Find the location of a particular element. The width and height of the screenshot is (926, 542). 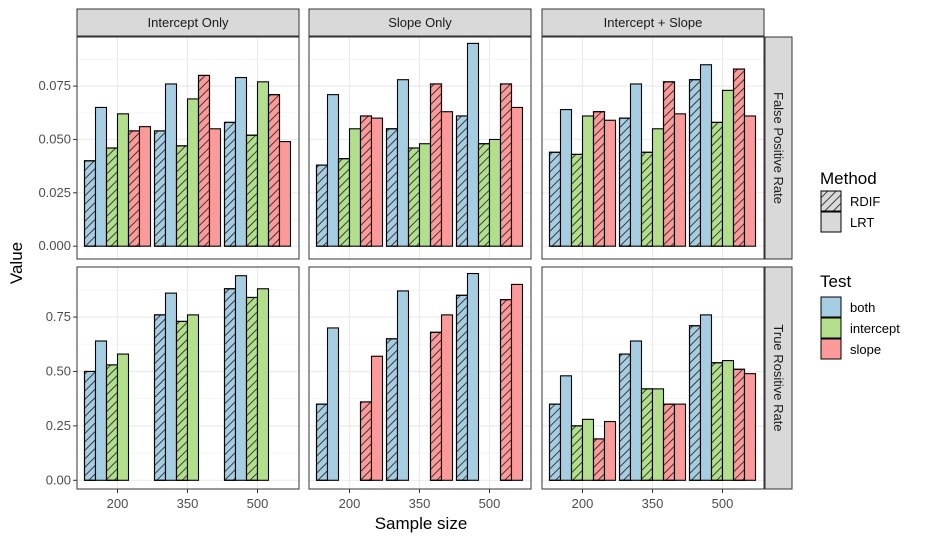

legend-test-label: slope is located at coordinates (865, 349).